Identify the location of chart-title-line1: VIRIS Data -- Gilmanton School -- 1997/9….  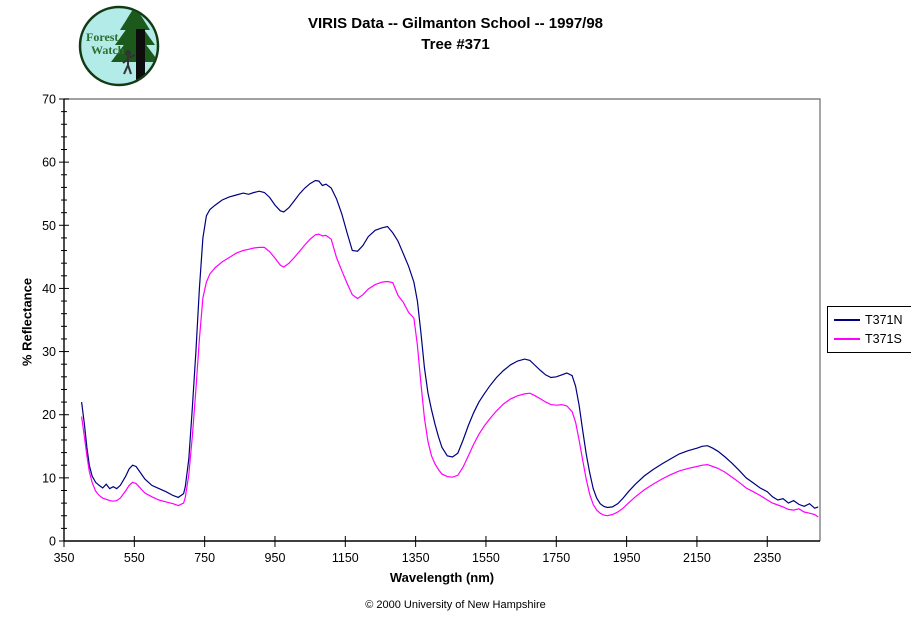
(455, 23).